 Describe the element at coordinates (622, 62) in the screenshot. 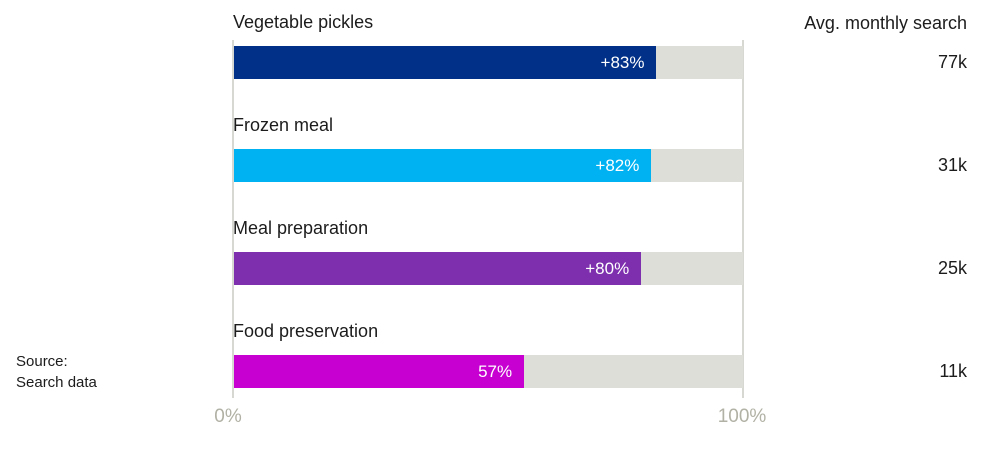

I see `bar-value-label: +83%` at that location.